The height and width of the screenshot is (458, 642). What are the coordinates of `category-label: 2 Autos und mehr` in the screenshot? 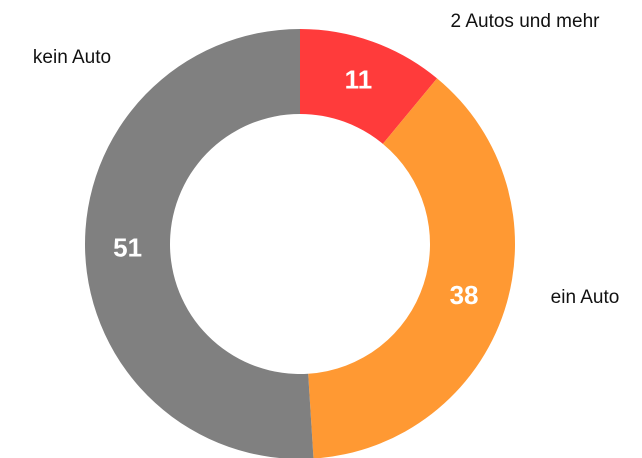 It's located at (526, 21).